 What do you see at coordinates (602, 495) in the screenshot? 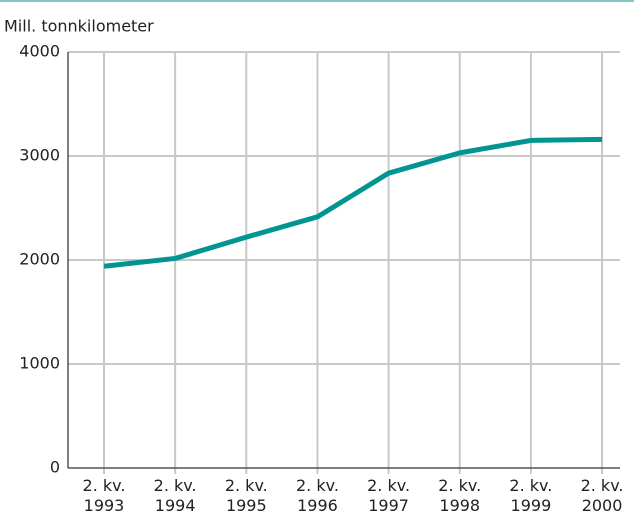
I see `x-tick-label: 2. kv. 2000` at bounding box center [602, 495].